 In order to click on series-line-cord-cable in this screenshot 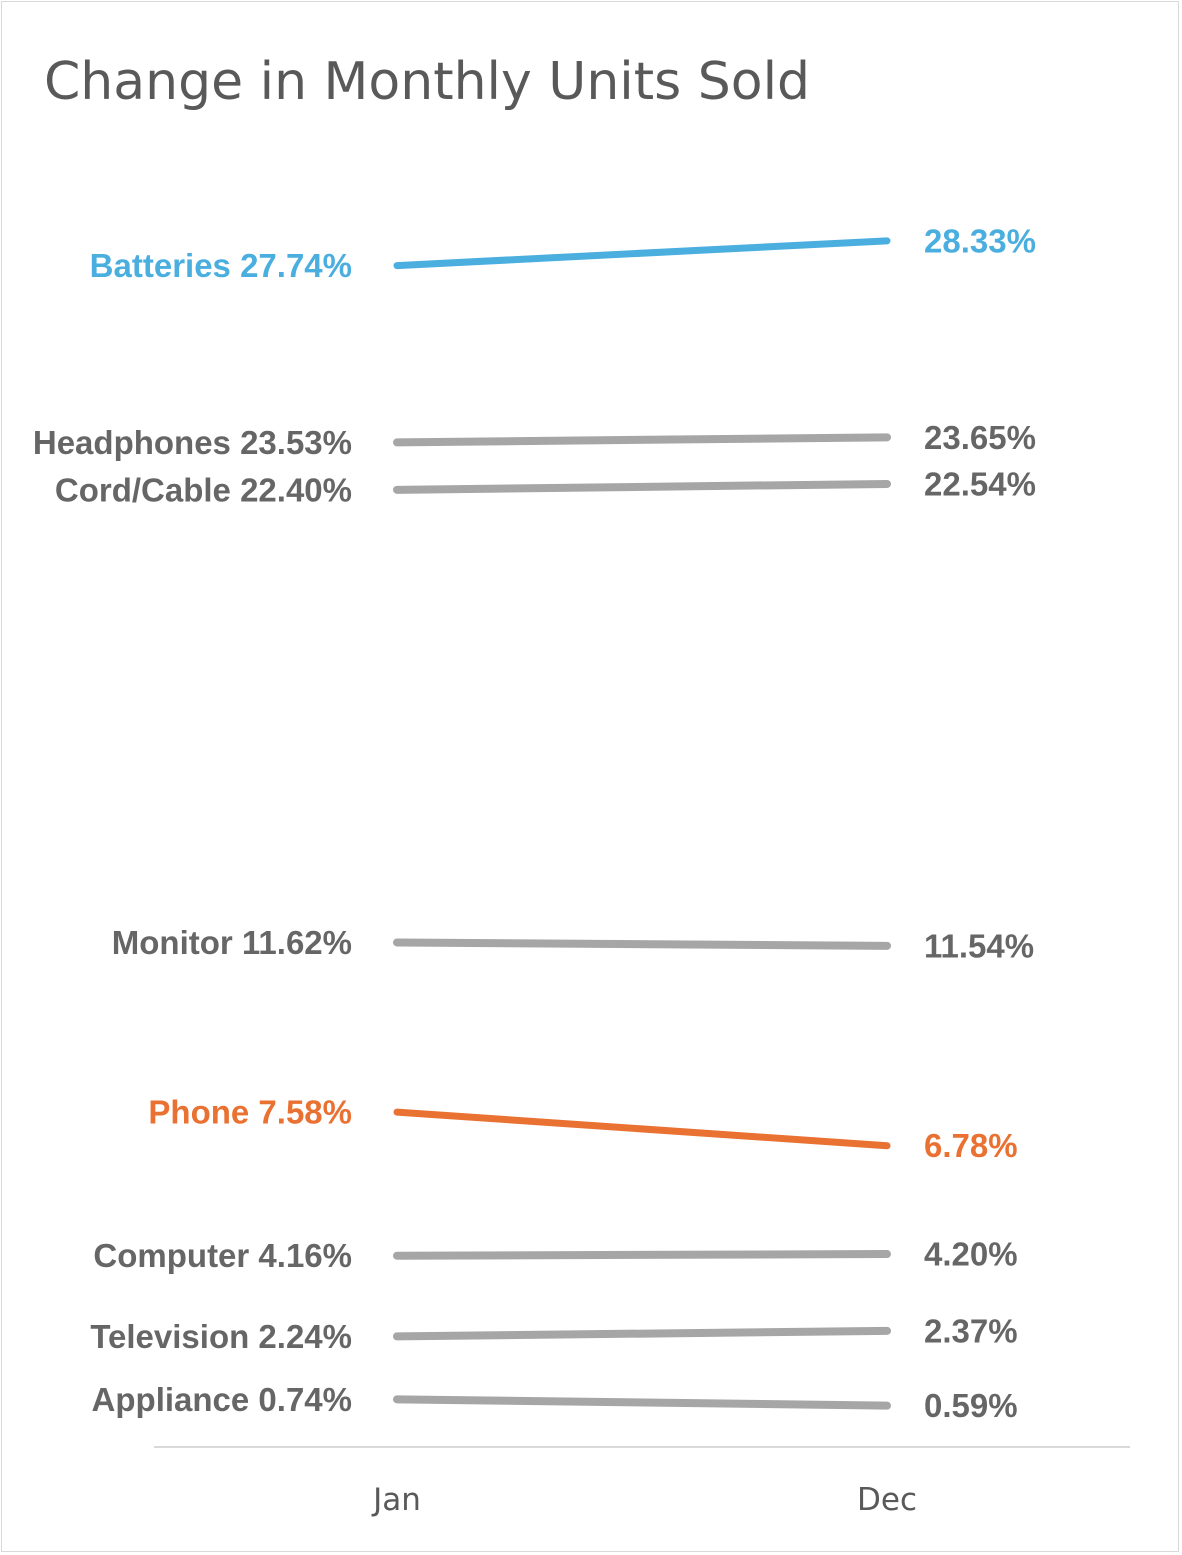, I will do `click(642, 486)`.